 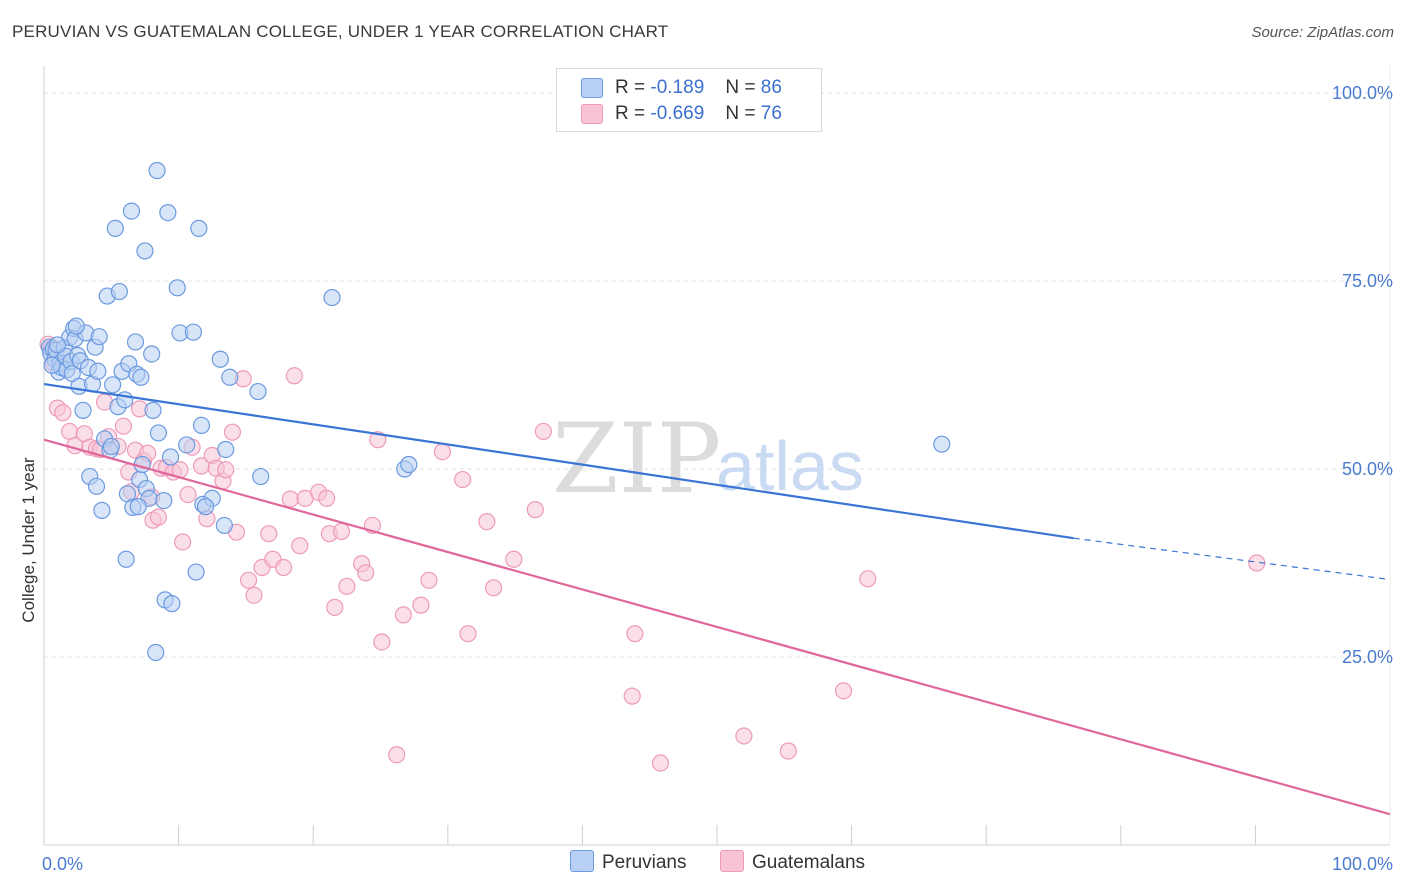 I want to click on peruvians-n-label: N =, so click(x=740, y=87).